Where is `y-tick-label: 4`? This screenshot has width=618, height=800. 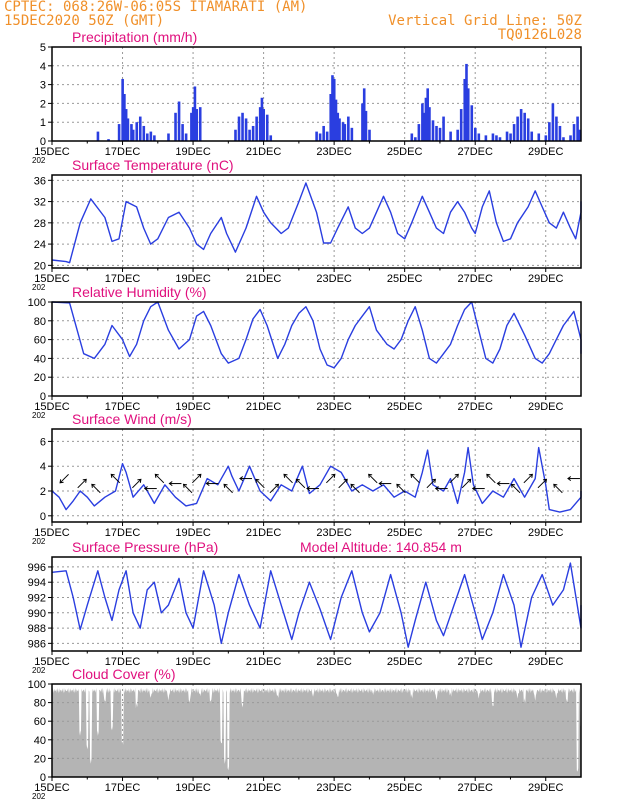 y-tick-label: 4 is located at coordinates (43, 467).